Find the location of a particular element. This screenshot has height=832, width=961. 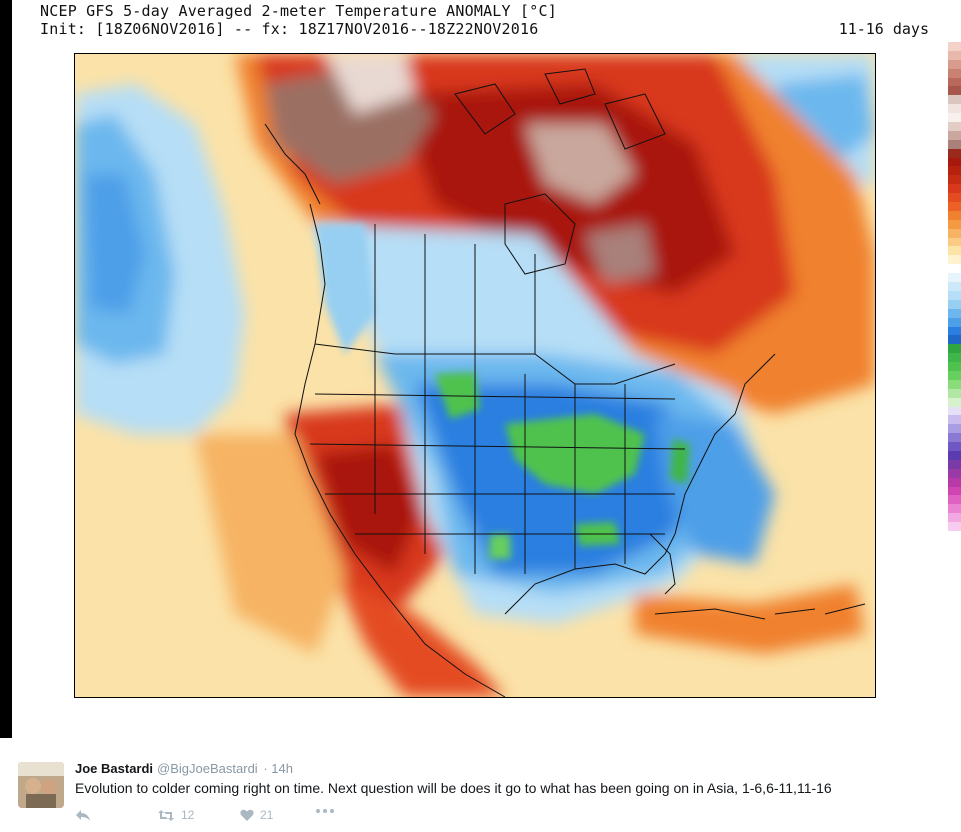

labrador-brown-region is located at coordinates (620, 254).